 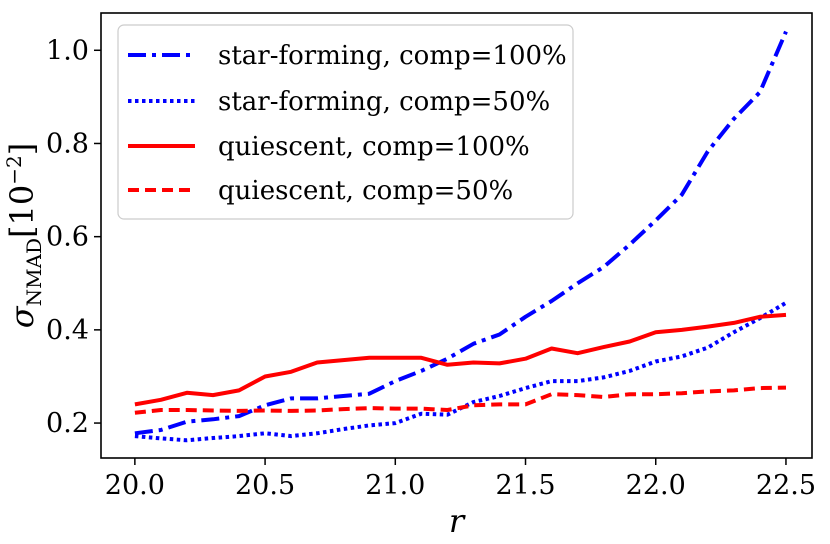 What do you see at coordinates (384, 102) in the screenshot?
I see `legend-label-2: star-forming, comp=50%` at bounding box center [384, 102].